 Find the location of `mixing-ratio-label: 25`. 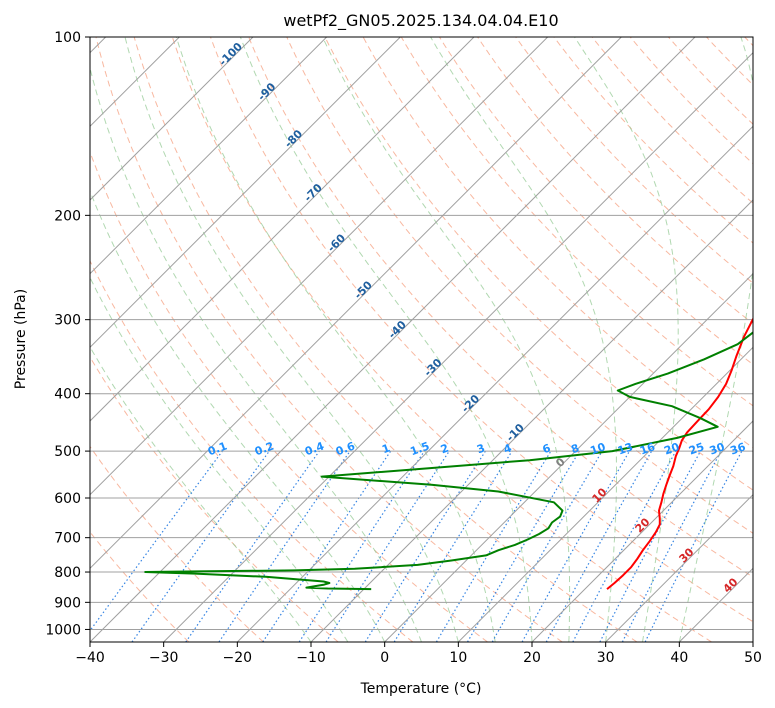

mixing-ratio-label: 25 is located at coordinates (696, 448).